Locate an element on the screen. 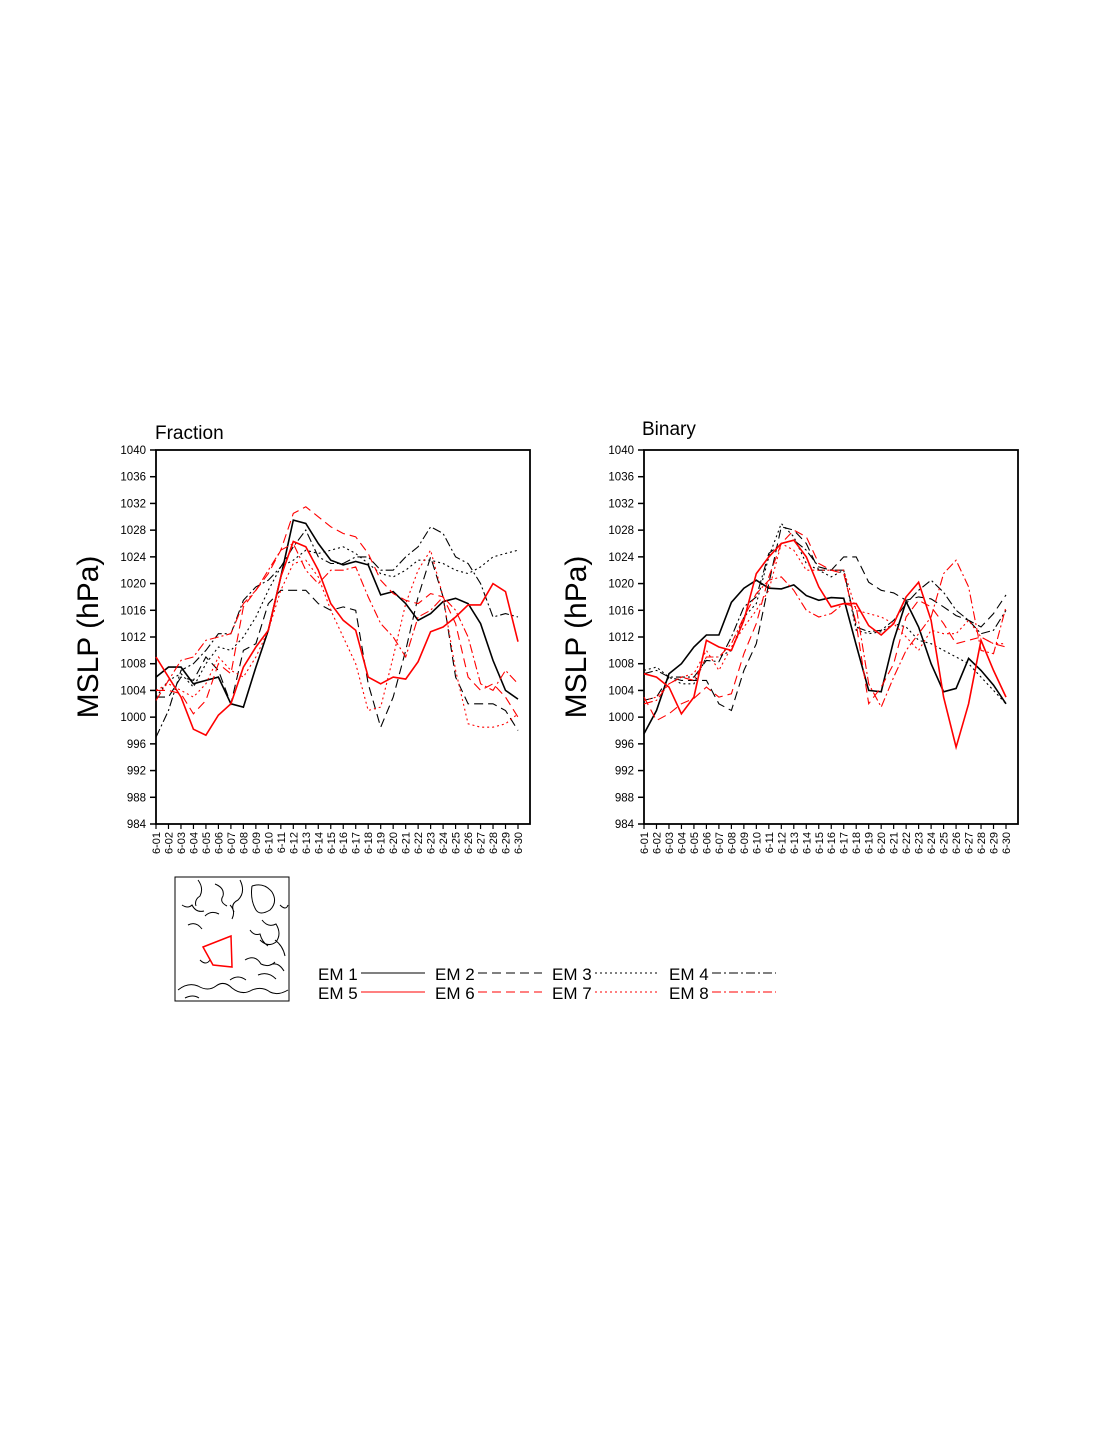  legend-label: EM 4 is located at coordinates (689, 974).